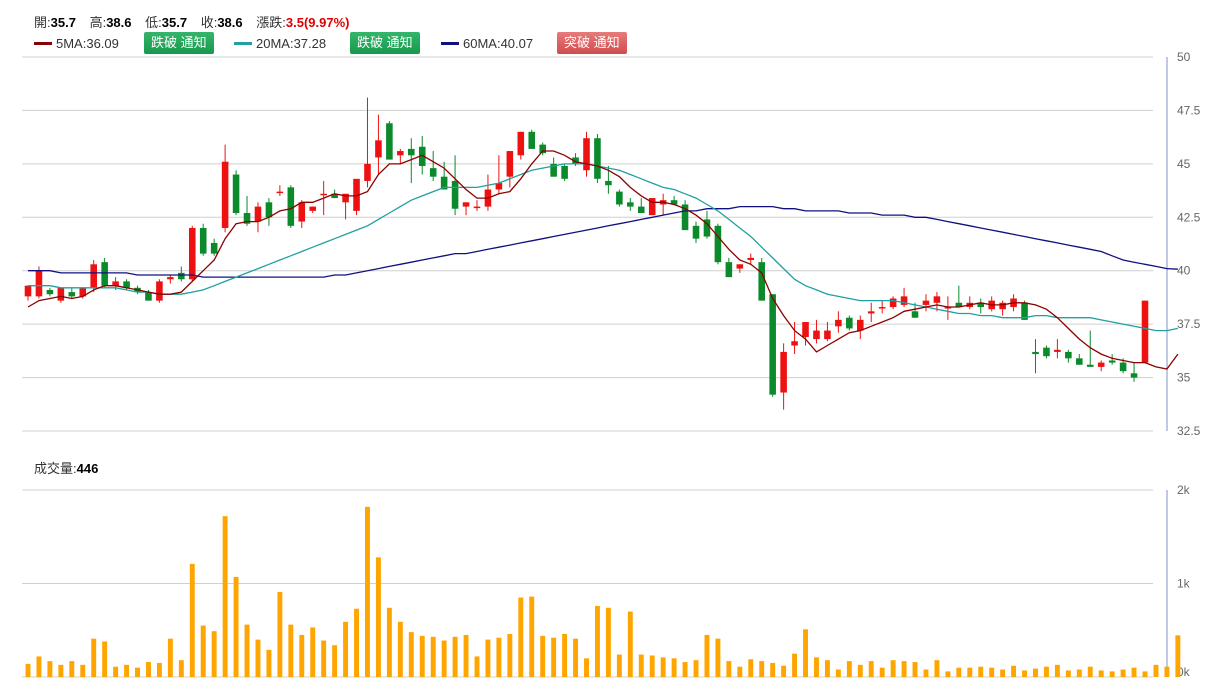 This screenshot has height=692, width=1213. Describe the element at coordinates (385, 43) in the screenshot. I see `ma20-alert-button: 跌破 通知` at that location.